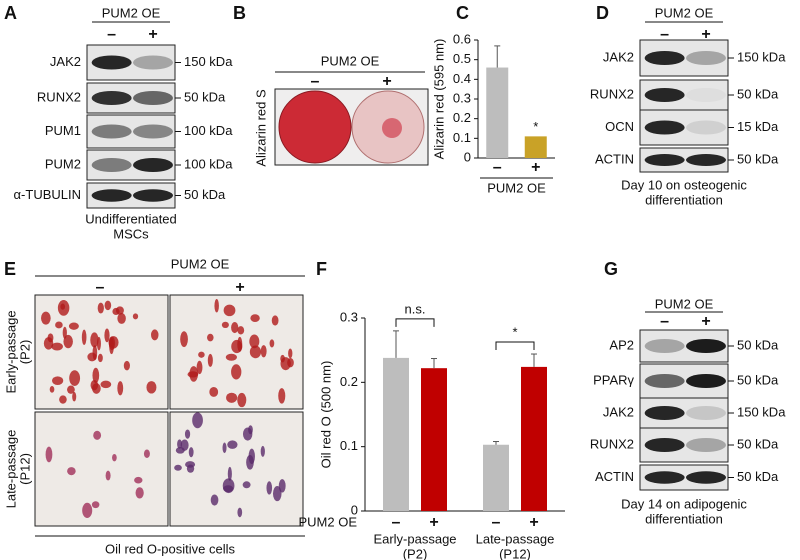 Image resolution: width=800 pixels, height=560 pixels. Describe the element at coordinates (462, 78) in the screenshot. I see `y-tick-label: 0.4` at that location.